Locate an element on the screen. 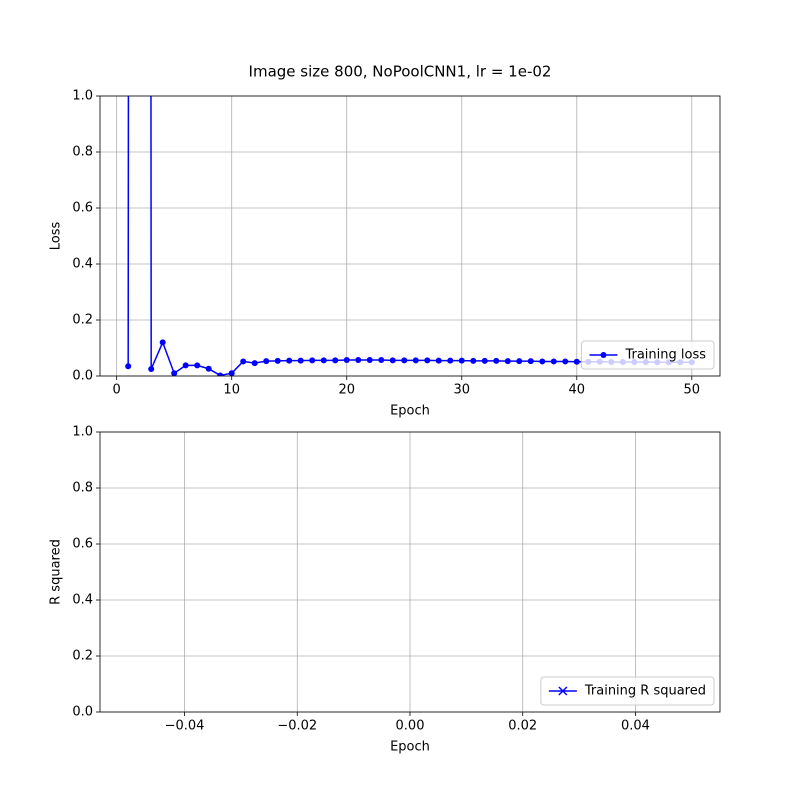  x-tick-label: −0.04 is located at coordinates (185, 726).